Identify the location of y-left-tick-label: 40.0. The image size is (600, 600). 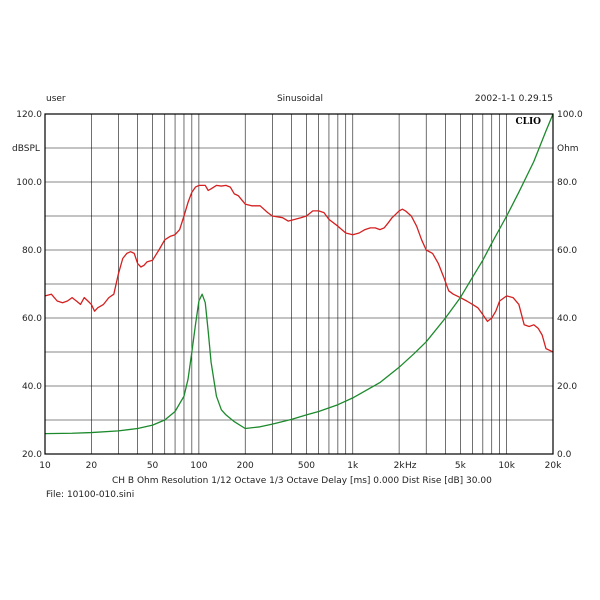
(32, 387).